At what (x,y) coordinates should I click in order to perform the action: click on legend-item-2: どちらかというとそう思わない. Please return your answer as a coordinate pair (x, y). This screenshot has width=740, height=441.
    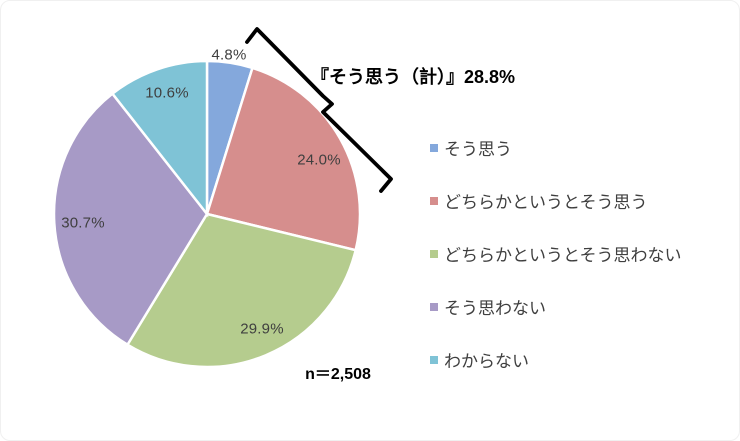
    Looking at the image, I should click on (556, 253).